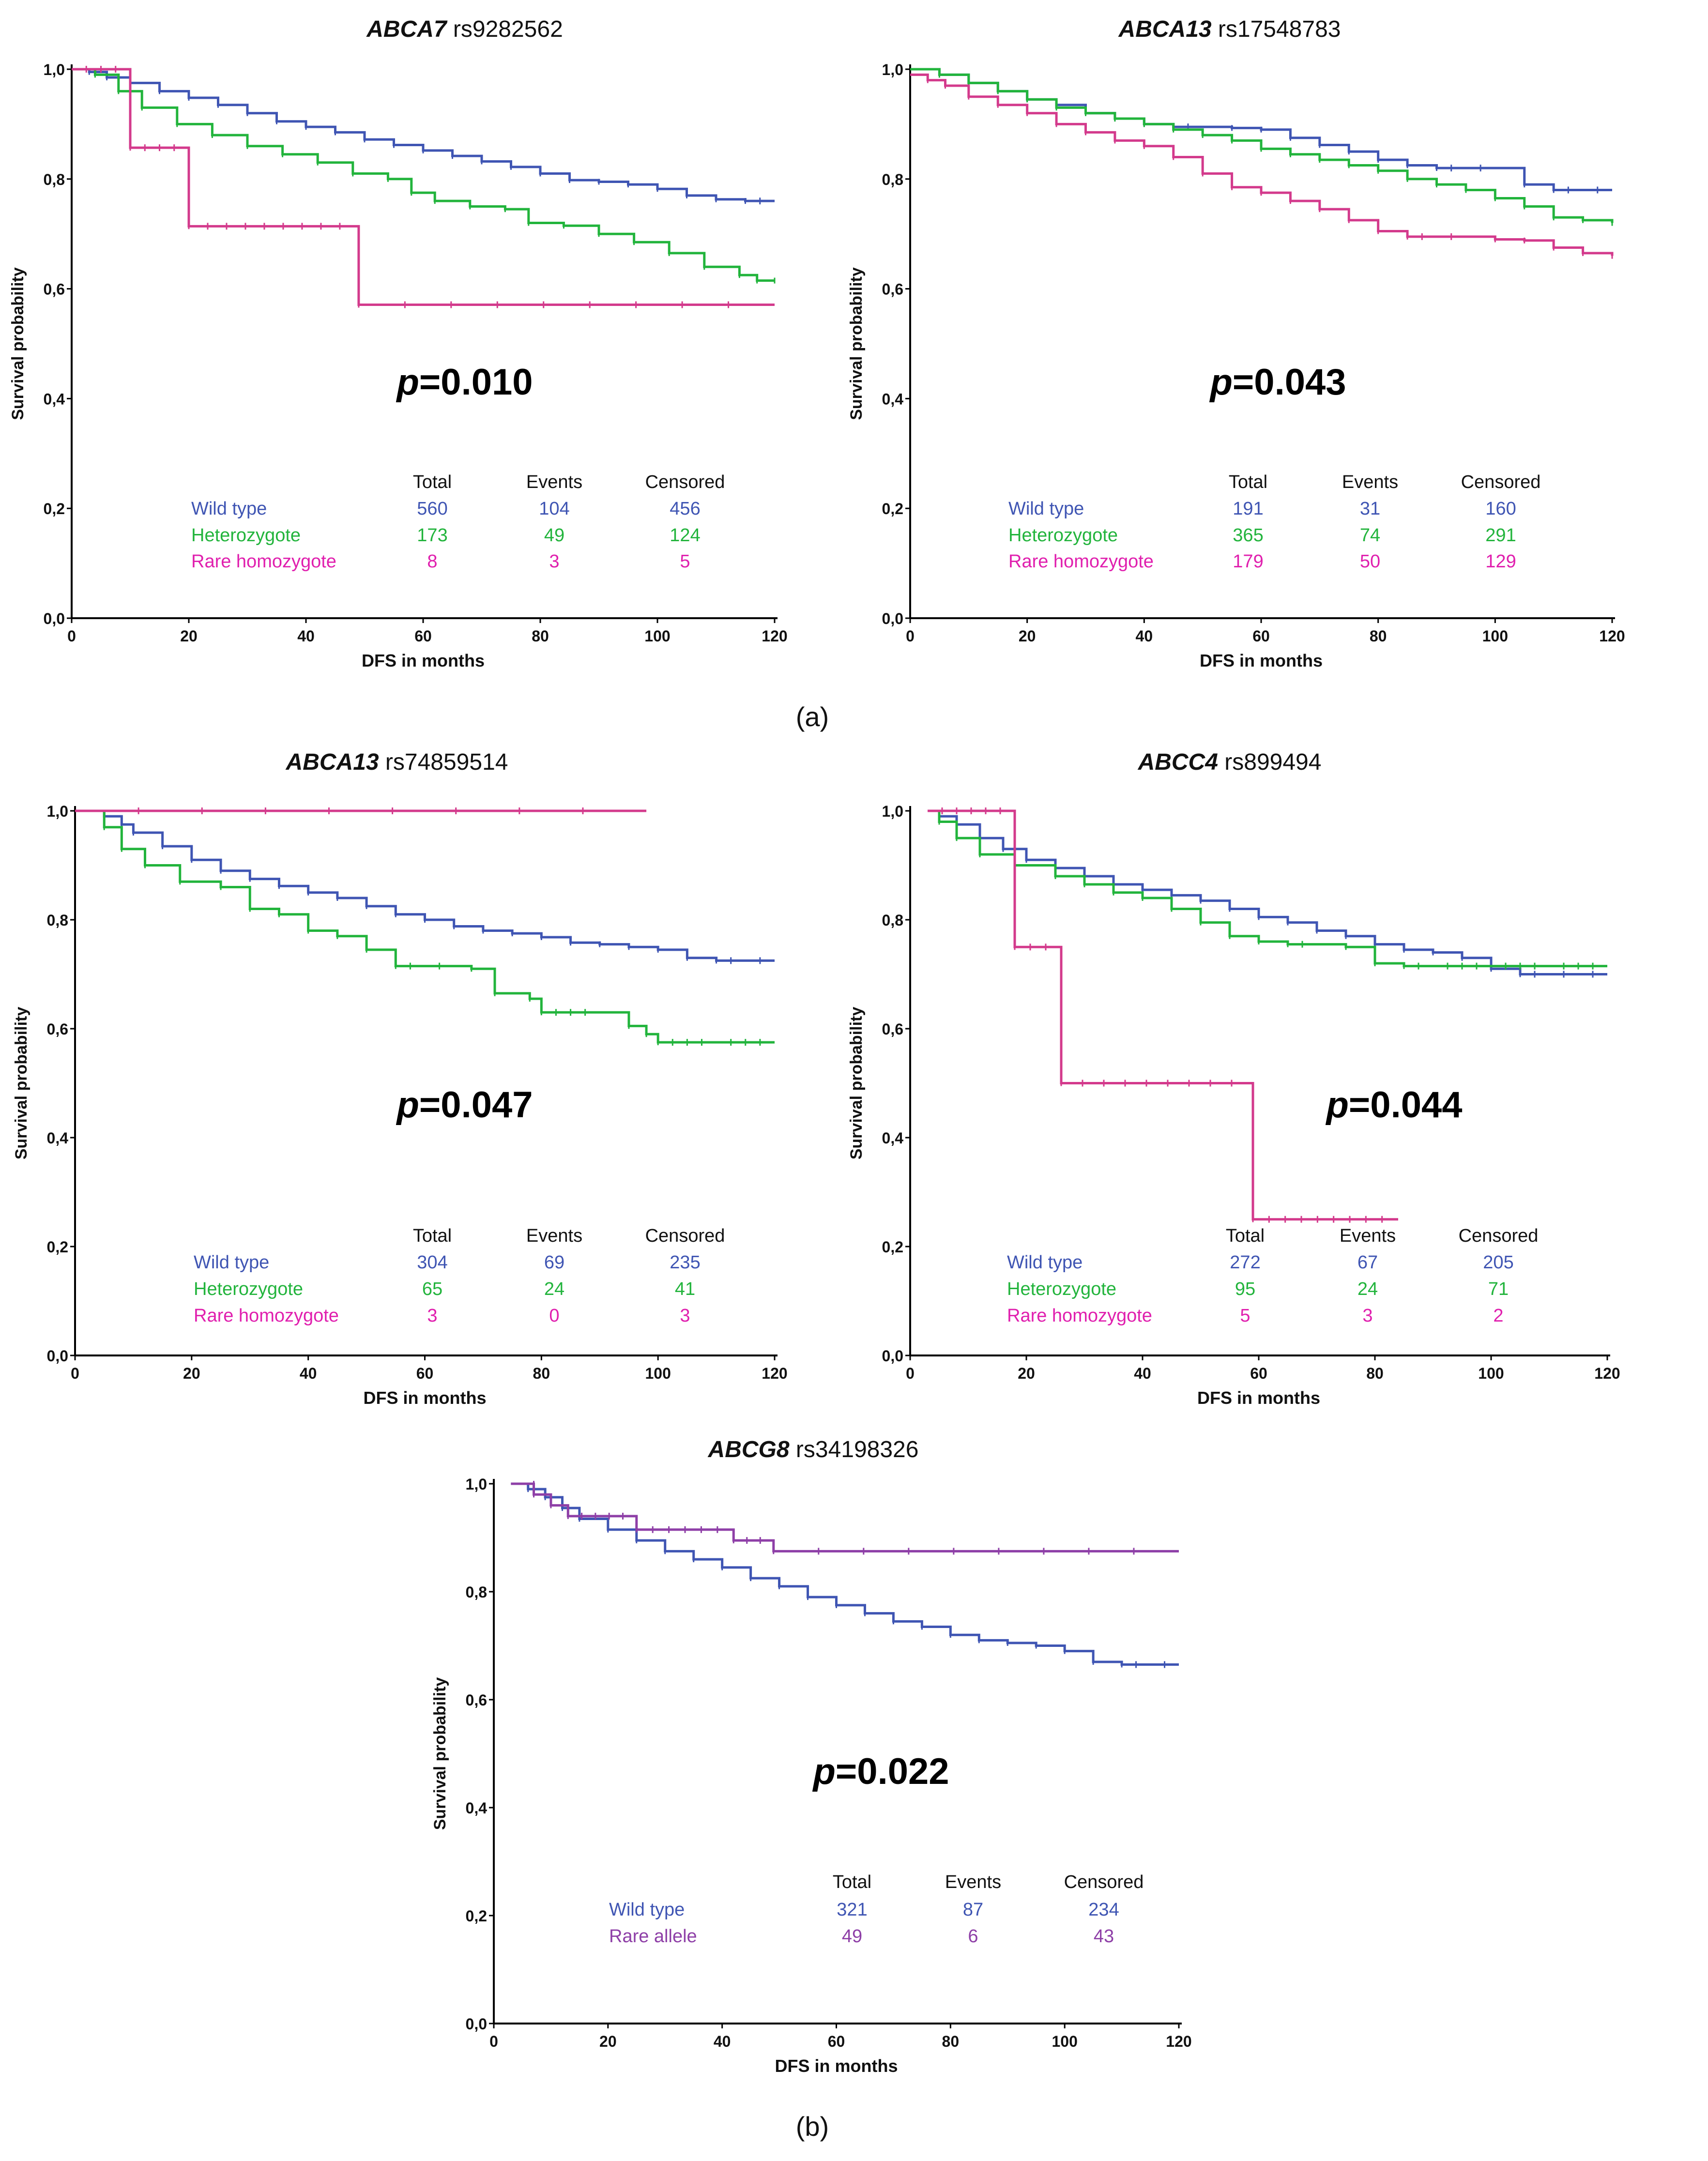 This screenshot has height=2161, width=1708. I want to click on panel-label-b: (b), so click(813, 2126).